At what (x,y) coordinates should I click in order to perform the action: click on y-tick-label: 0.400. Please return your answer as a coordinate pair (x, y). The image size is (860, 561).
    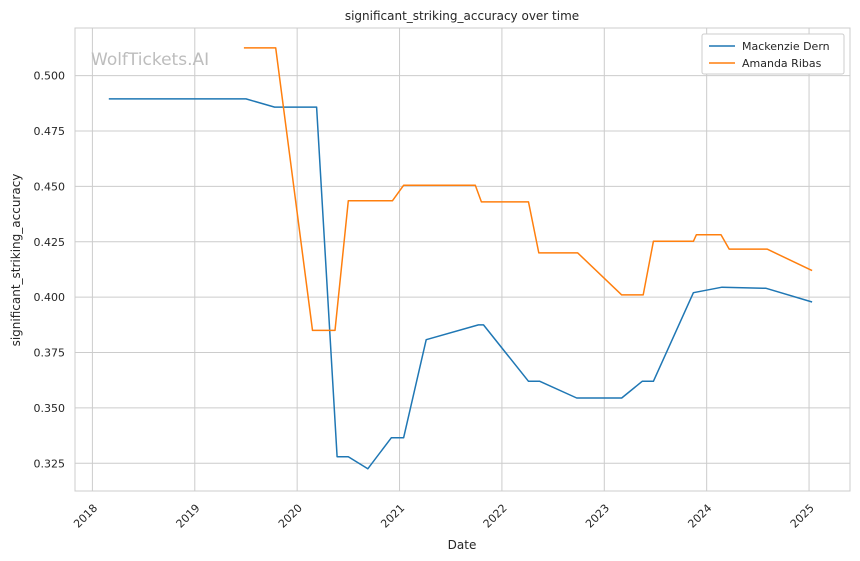
    Looking at the image, I should click on (50, 297).